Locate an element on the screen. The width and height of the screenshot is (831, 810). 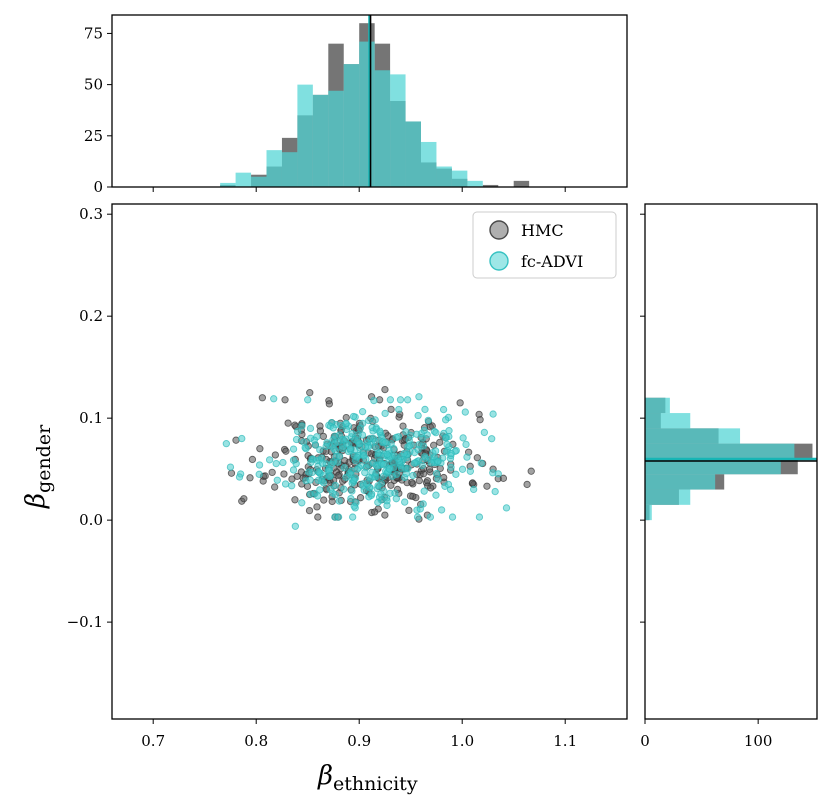
x-tick-label: 0.9 is located at coordinates (359, 741).